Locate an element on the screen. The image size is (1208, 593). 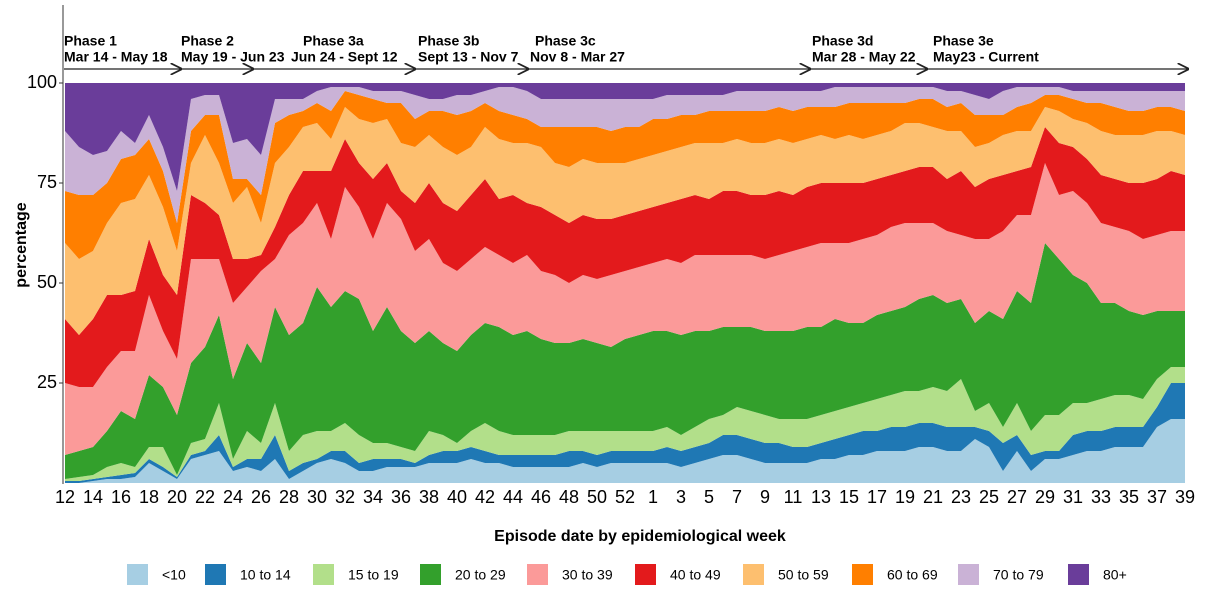
legend-label: 80+ is located at coordinates (1115, 575).